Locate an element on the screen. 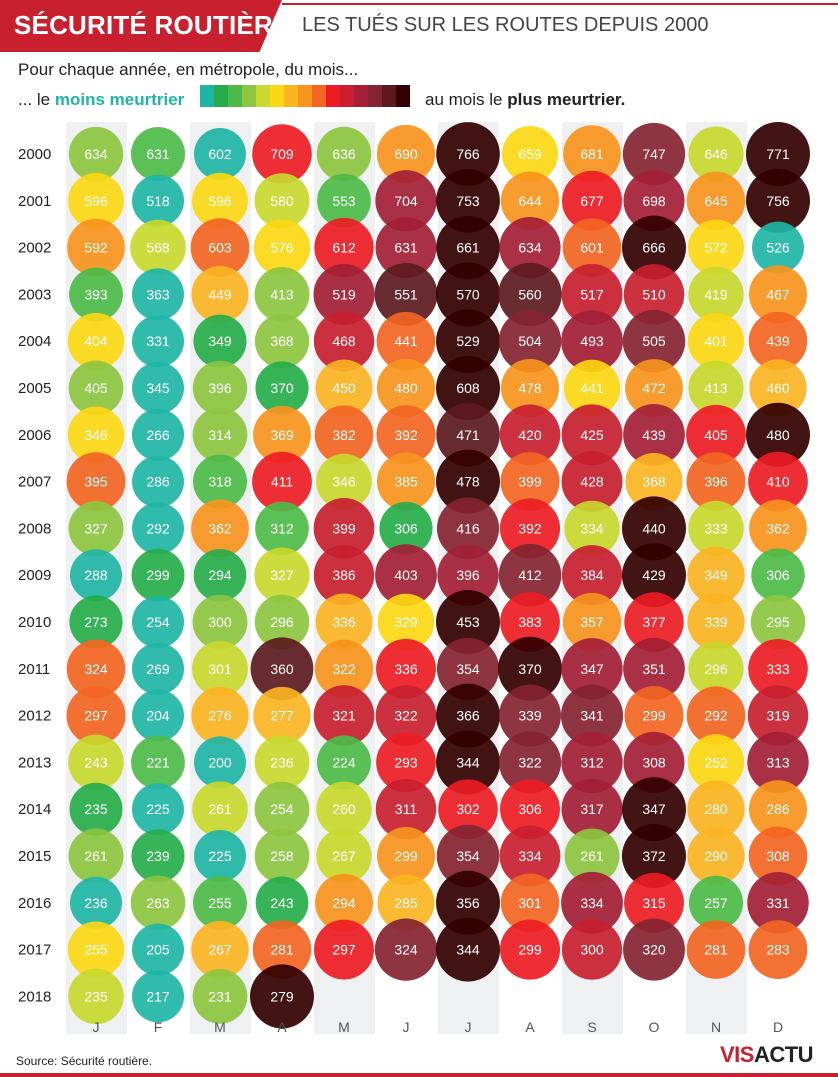 The image size is (838, 1077). data-label: 576 is located at coordinates (282, 248).